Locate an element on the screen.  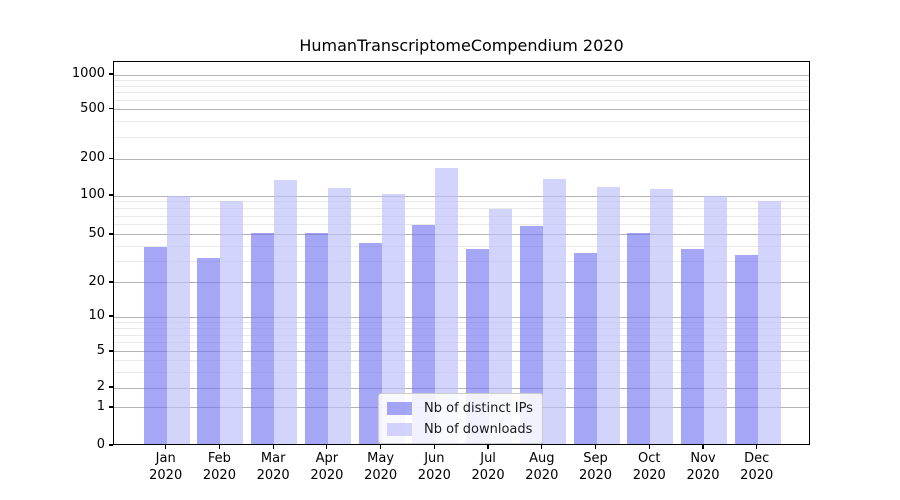
bar-downloads-may is located at coordinates (393, 318).